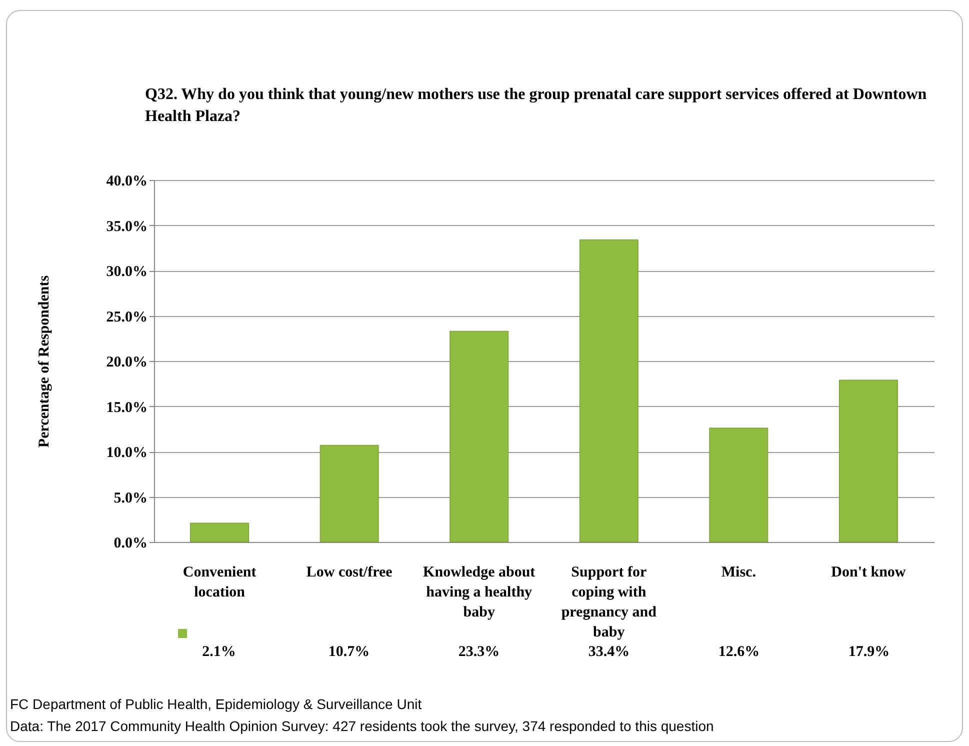 The height and width of the screenshot is (746, 969). Describe the element at coordinates (127, 317) in the screenshot. I see `y-tick-label: 25.0%` at that location.